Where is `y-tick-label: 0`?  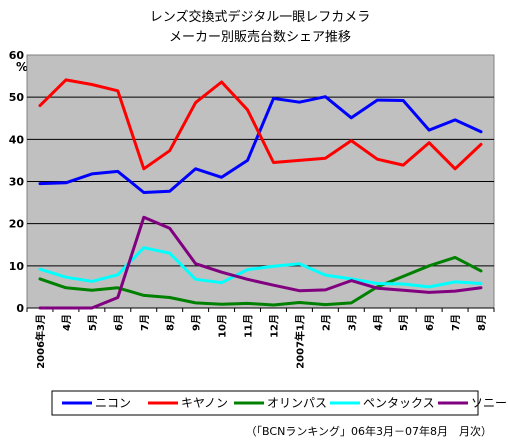 y-tick-label: 0 is located at coordinates (20, 308).